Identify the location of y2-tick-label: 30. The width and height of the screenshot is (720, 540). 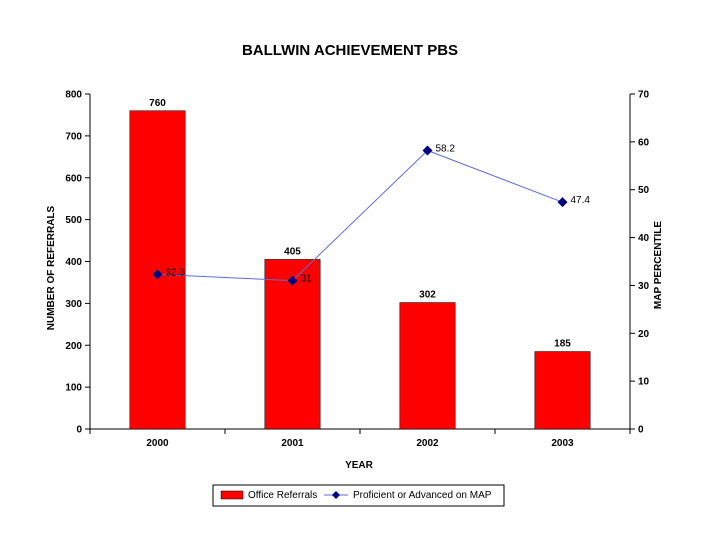
(644, 286).